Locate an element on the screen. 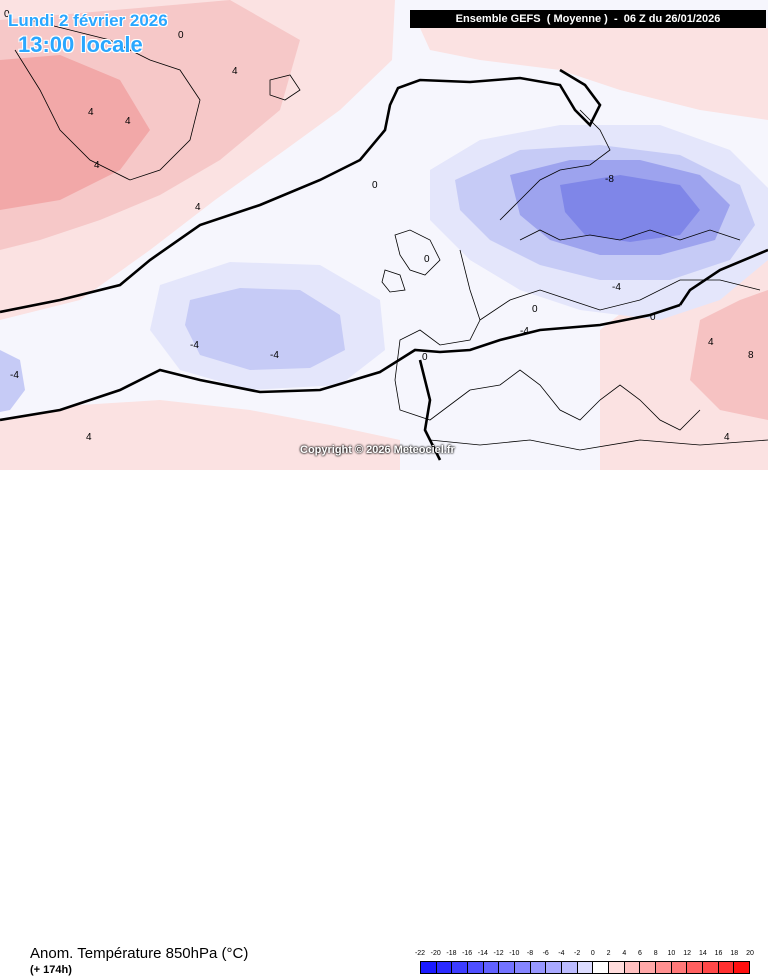 This screenshot has width=768, height=976. contour-label-zero-2: 0 is located at coordinates (181, 35).